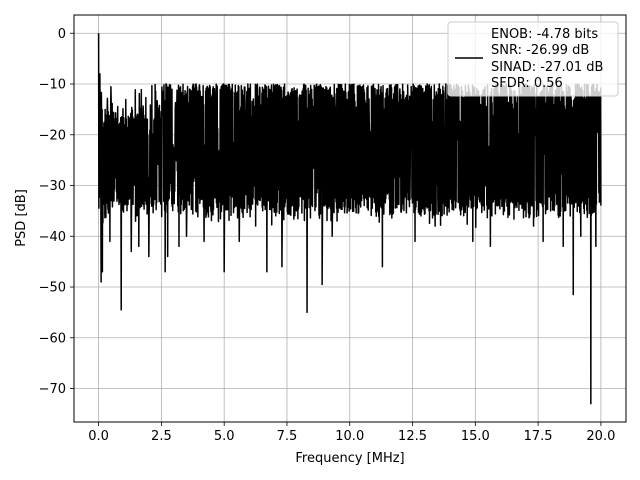 The height and width of the screenshot is (480, 640). I want to click on x-tick-label: 7.5, so click(287, 436).